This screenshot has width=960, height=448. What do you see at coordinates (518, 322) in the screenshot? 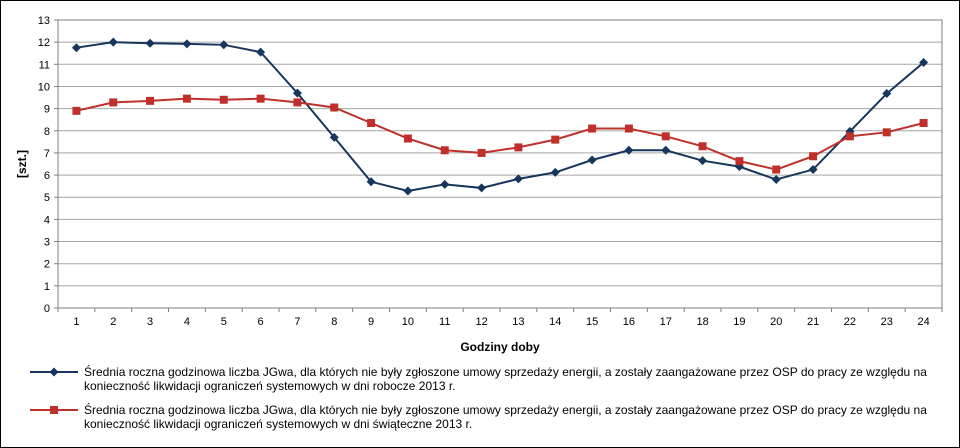
I see `x-tick-label: 13` at bounding box center [518, 322].